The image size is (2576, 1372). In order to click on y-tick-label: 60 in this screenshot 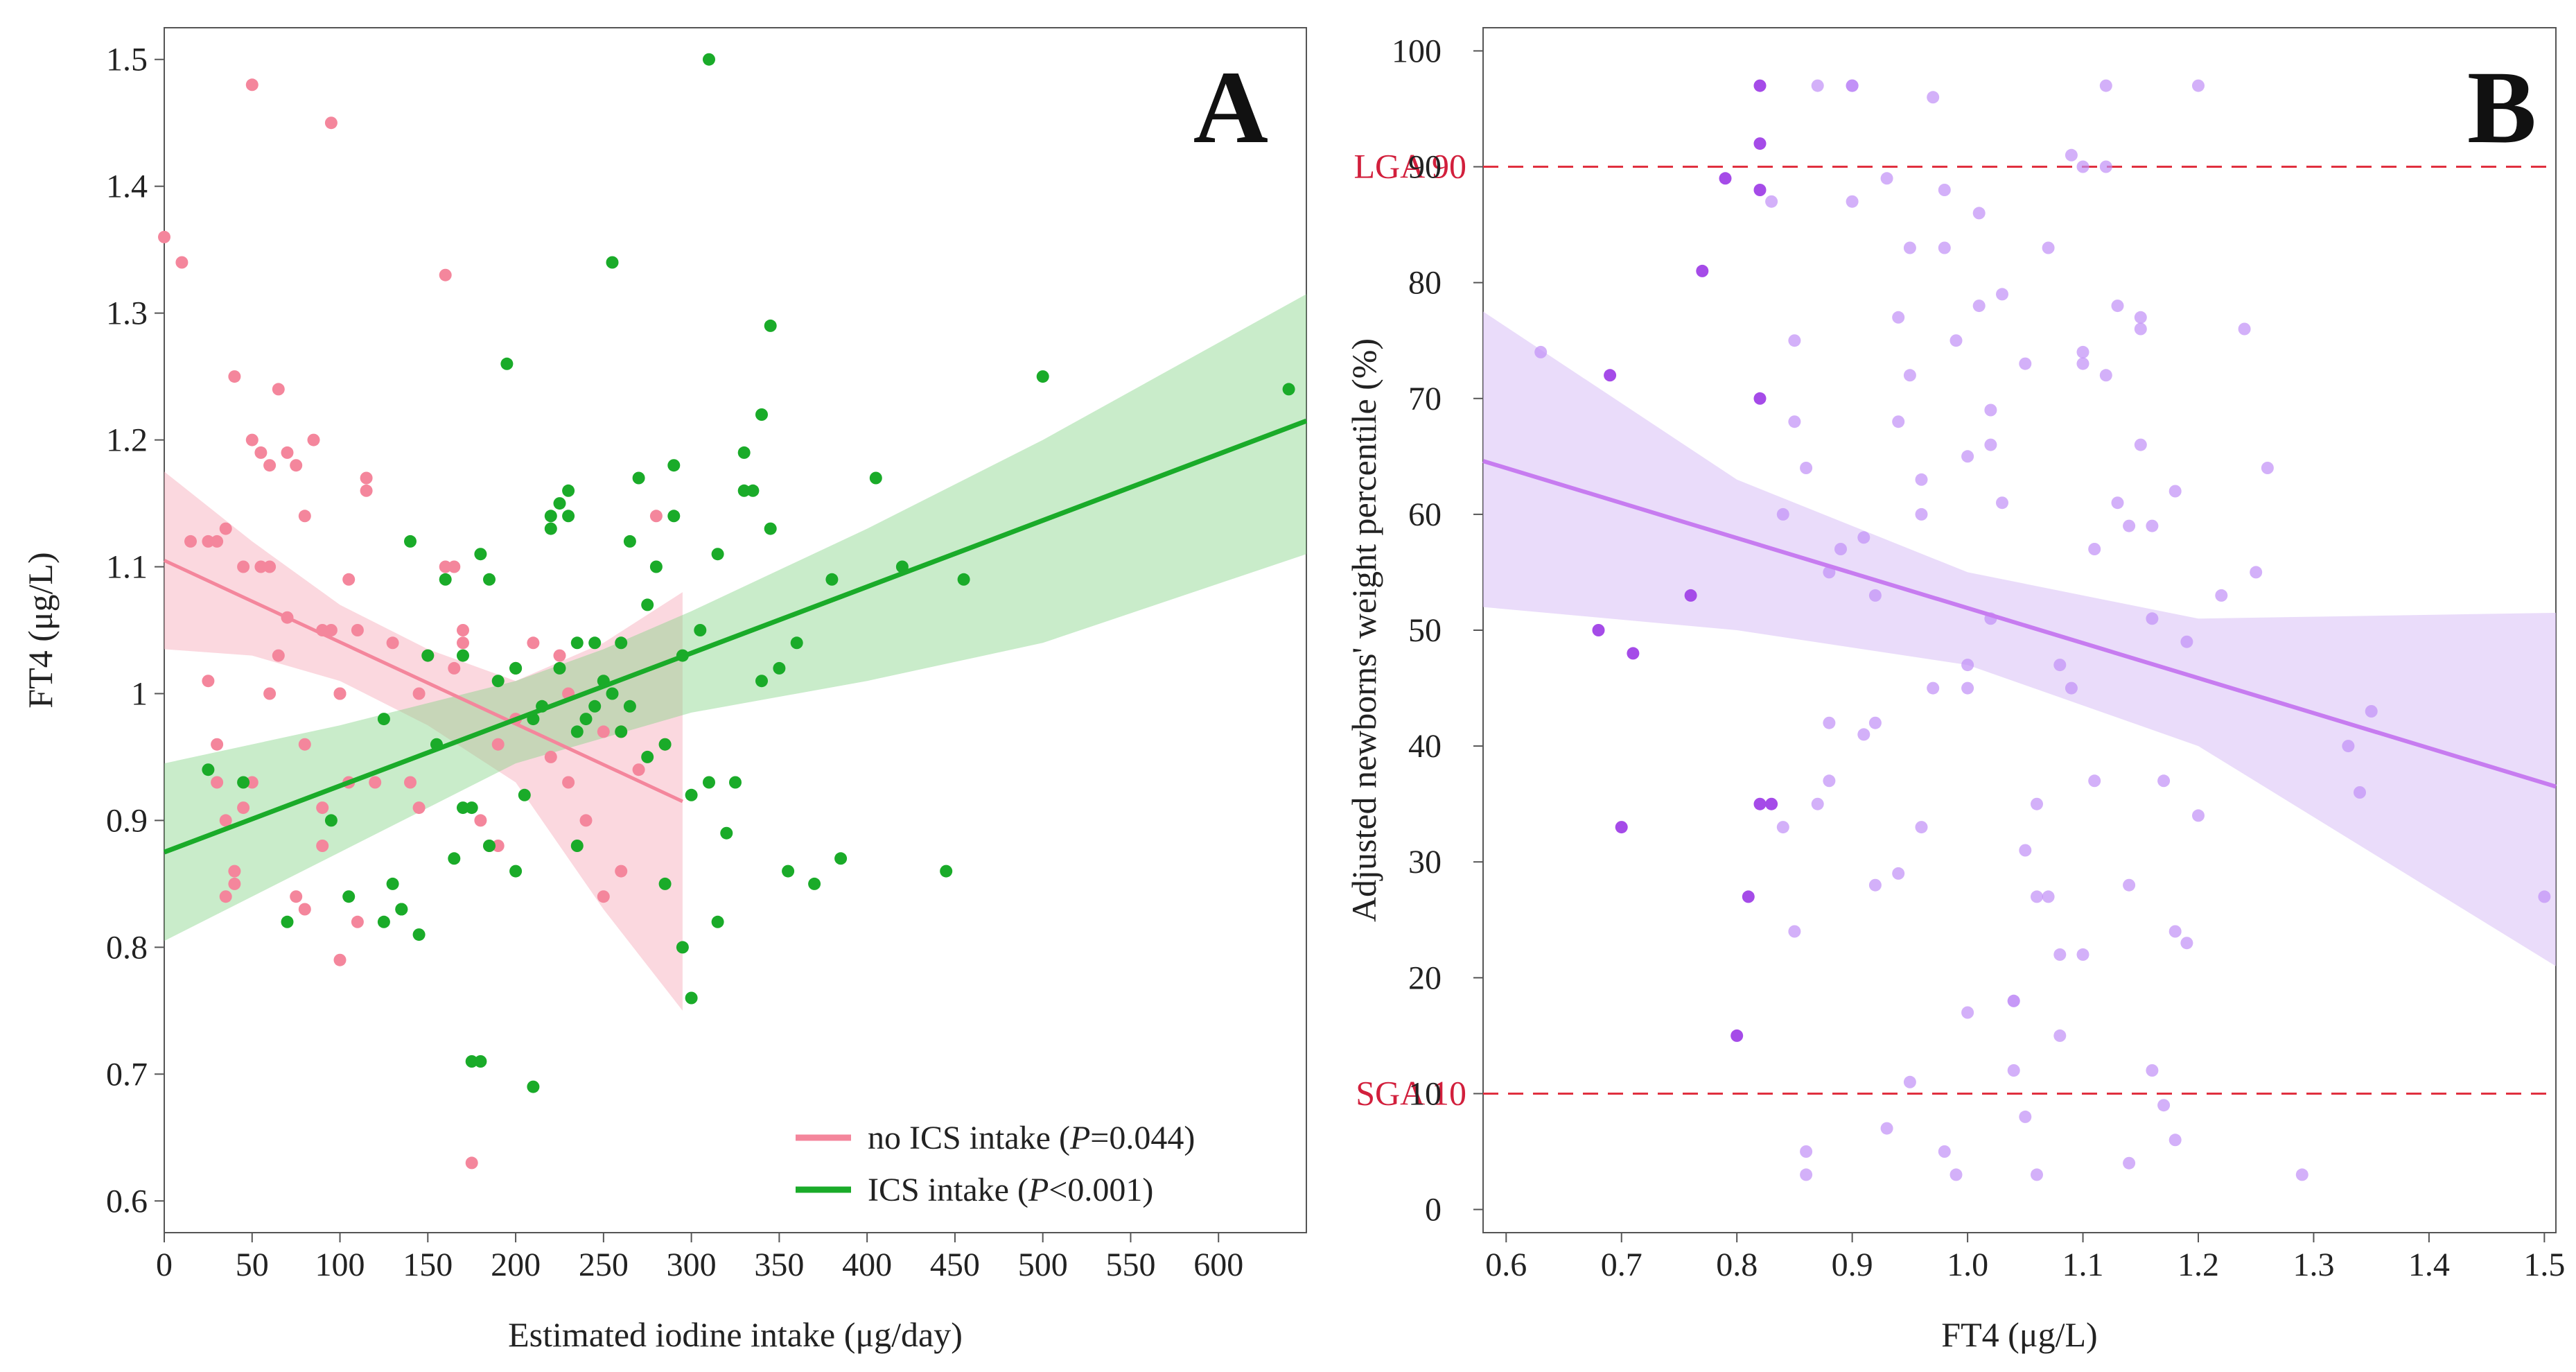, I will do `click(1425, 514)`.